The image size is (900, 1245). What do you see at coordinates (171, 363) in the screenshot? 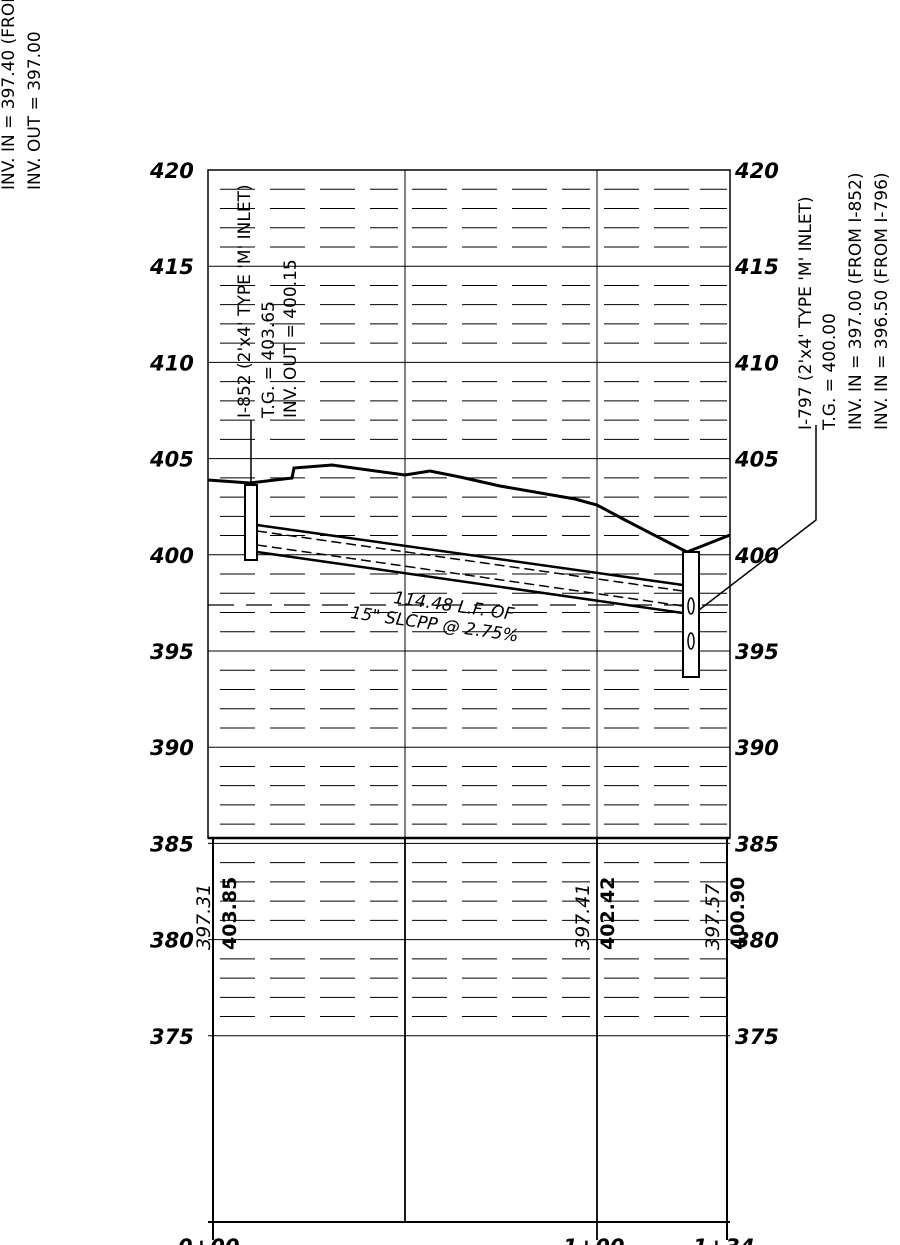
I see `elev-label-left: 410` at bounding box center [171, 363].